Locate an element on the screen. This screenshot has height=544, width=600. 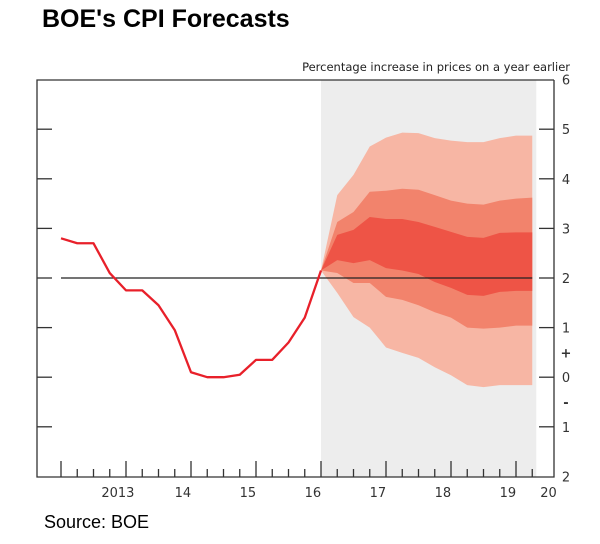
x-tick-label: 17 is located at coordinates (378, 493).